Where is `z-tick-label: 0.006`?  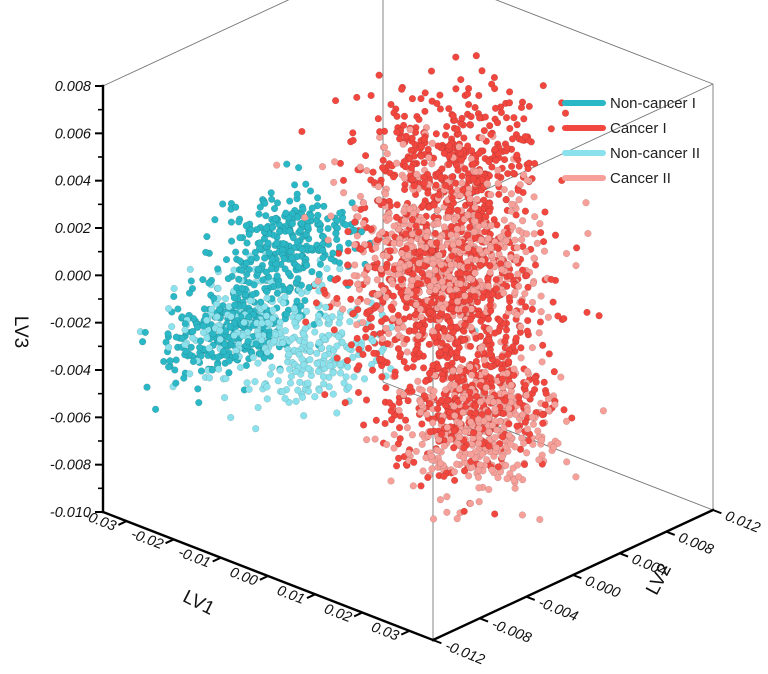
z-tick-label: 0.006 is located at coordinates (73, 134).